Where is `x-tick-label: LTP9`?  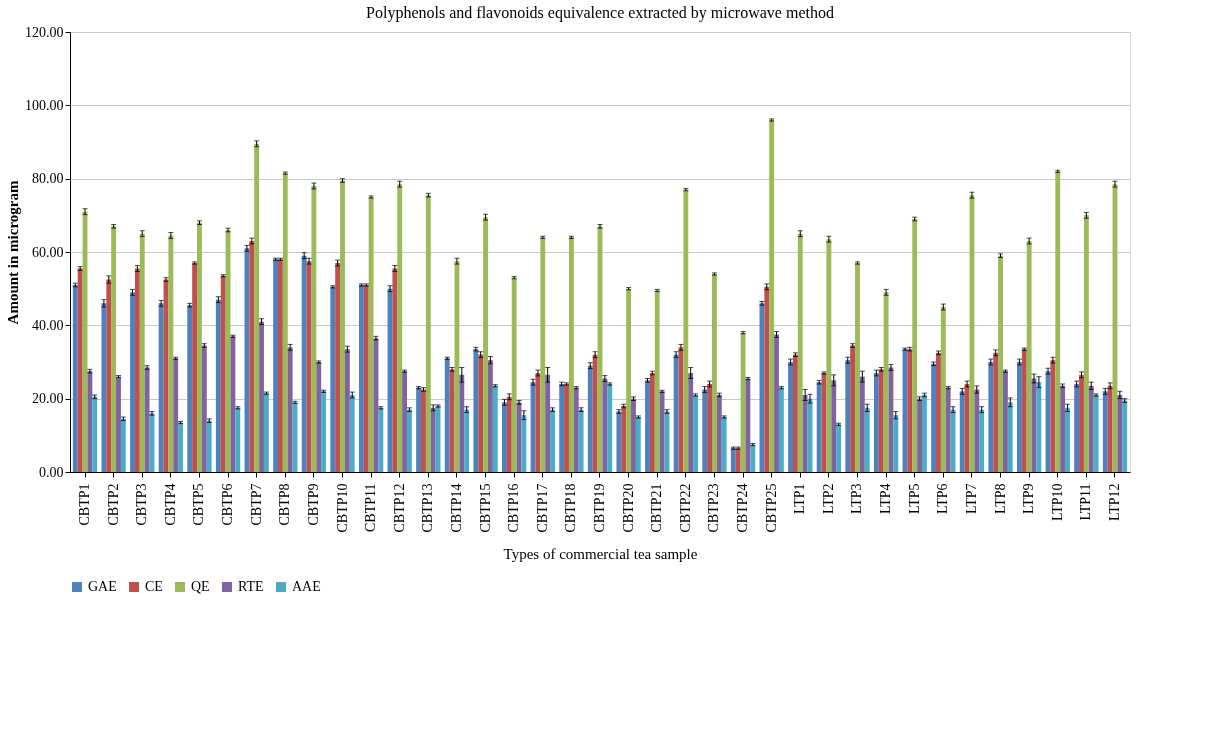 x-tick-label: LTP9 is located at coordinates (1029, 499).